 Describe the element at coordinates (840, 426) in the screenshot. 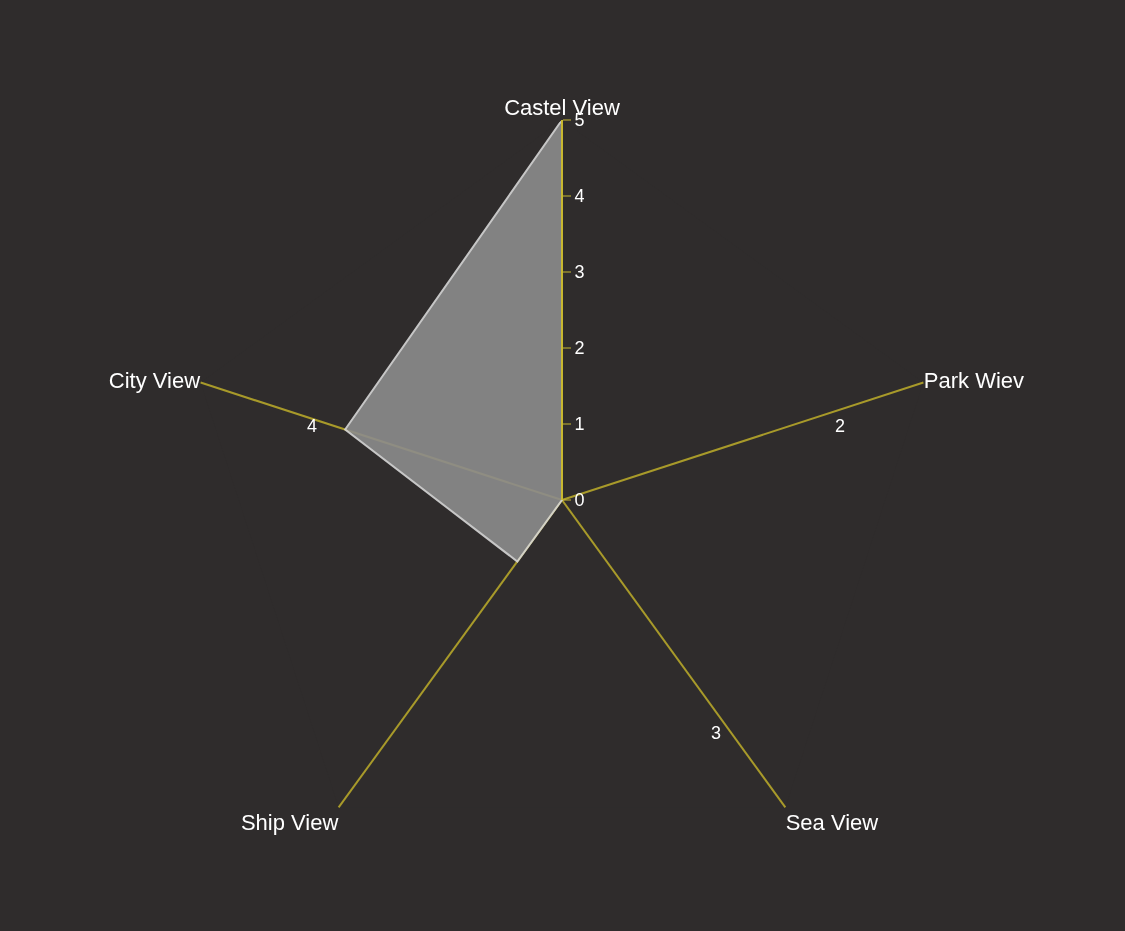

I see `text: 2` at that location.